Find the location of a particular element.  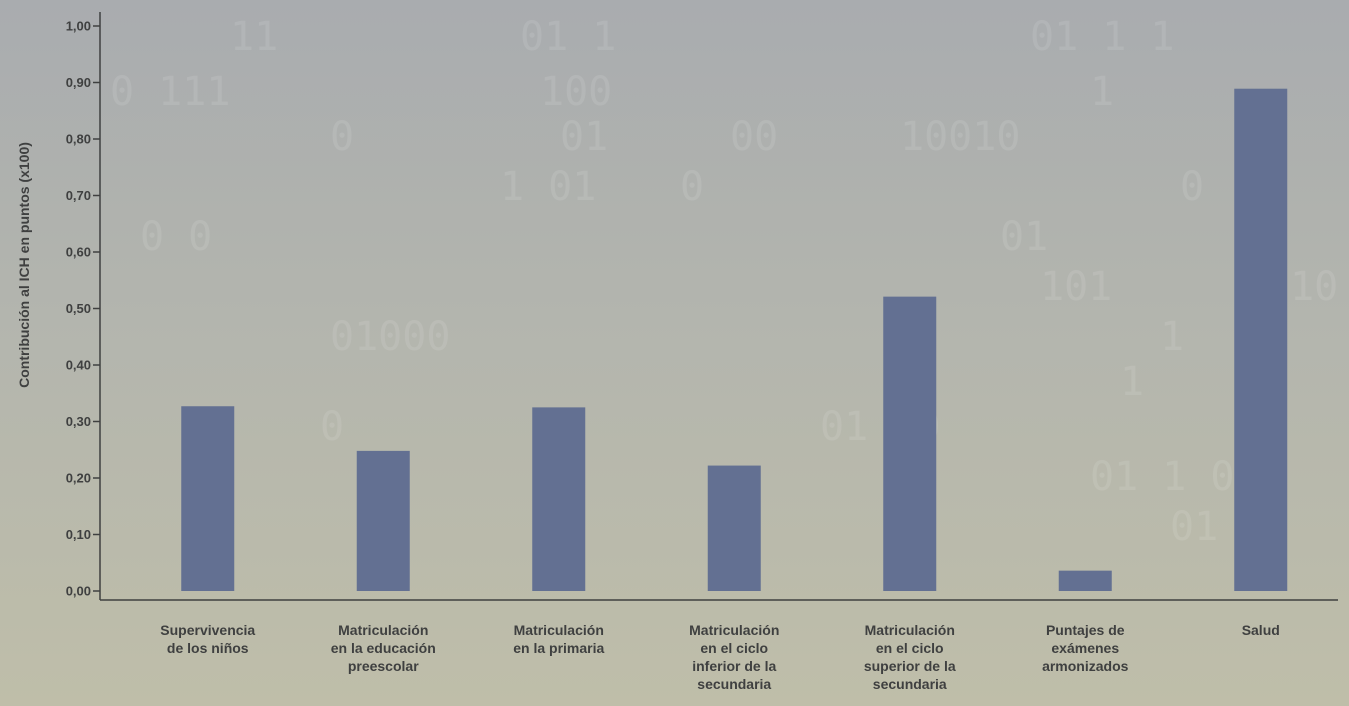

x-category-label-line: en la primaria is located at coordinates (558, 648).